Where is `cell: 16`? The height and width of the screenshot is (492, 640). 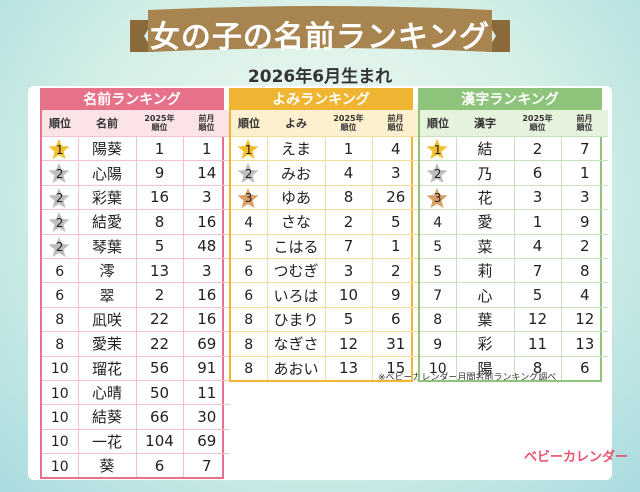
cell: 16 is located at coordinates (159, 197).